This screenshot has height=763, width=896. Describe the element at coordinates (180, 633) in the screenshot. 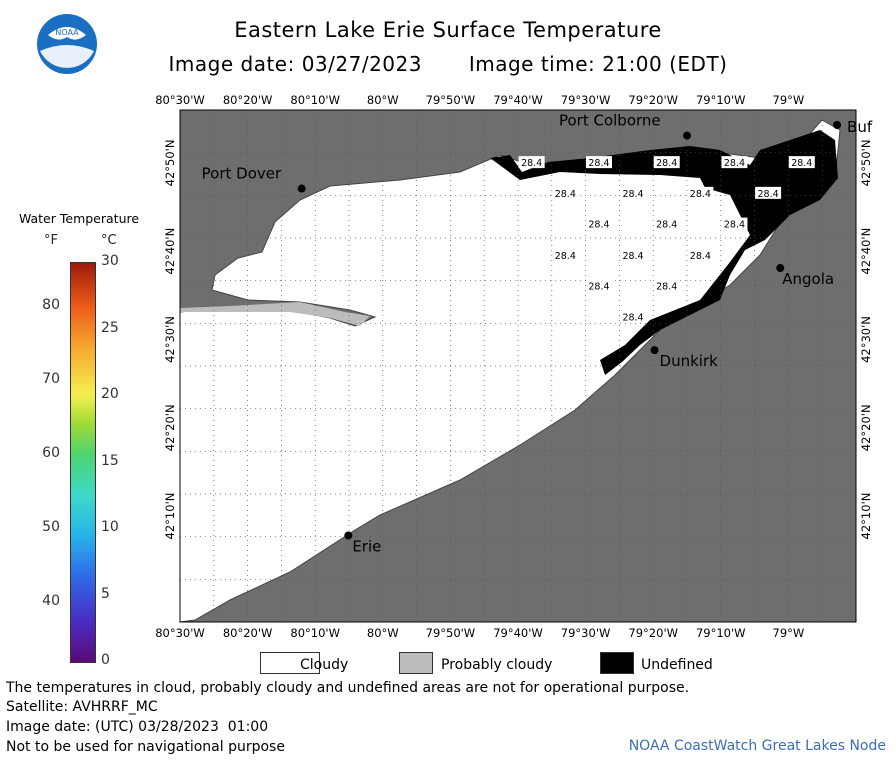

I see `bottom-lon-label: 80°30'W` at that location.